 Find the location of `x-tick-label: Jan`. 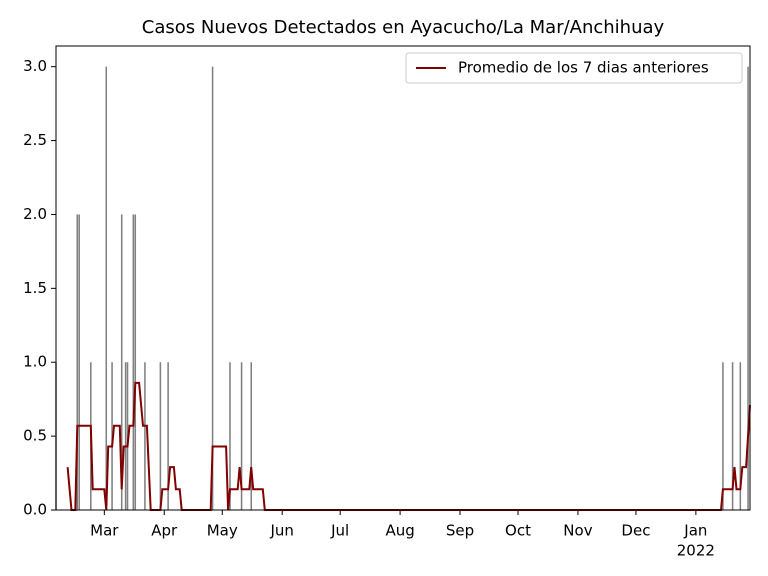

x-tick-label: Jan is located at coordinates (695, 531).